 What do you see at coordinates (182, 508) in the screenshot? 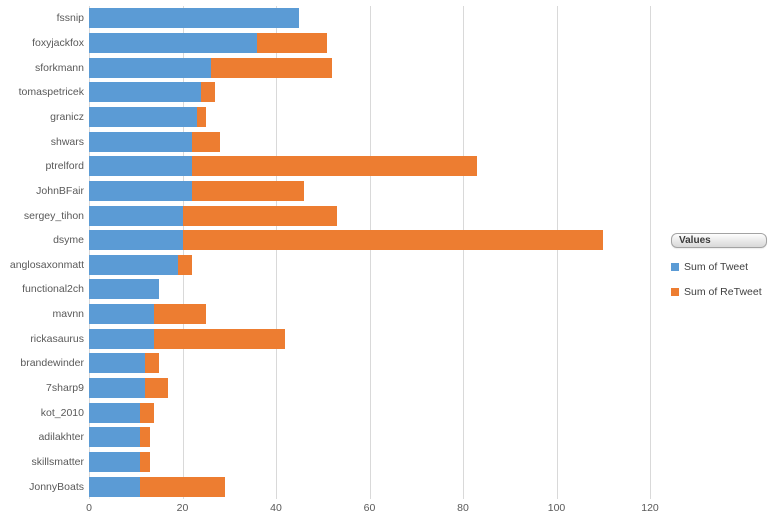
I see `x-tick-label: 20` at bounding box center [182, 508].